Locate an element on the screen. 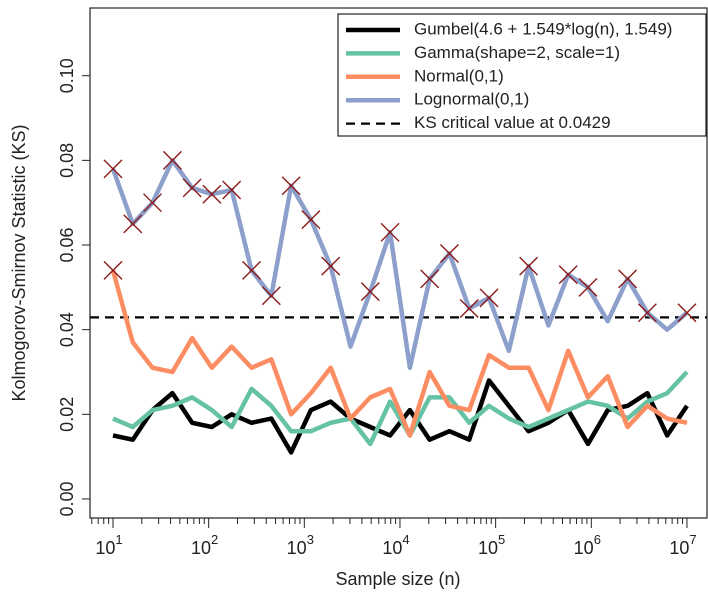  x-tick-exponent: 5 is located at coordinates (501, 539).